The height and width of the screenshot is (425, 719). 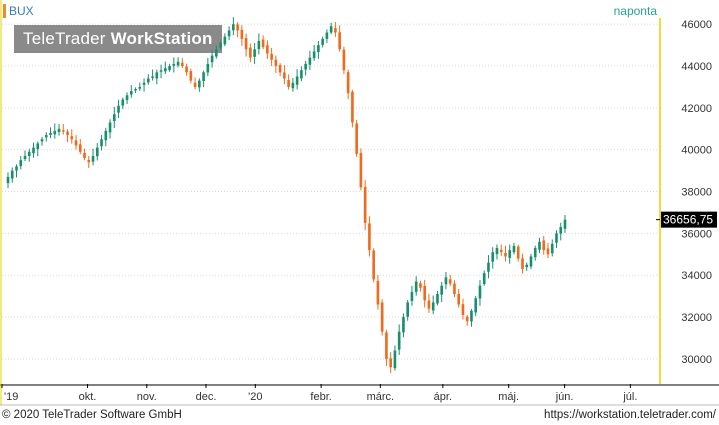 I want to click on last-value-box, so click(x=689, y=219).